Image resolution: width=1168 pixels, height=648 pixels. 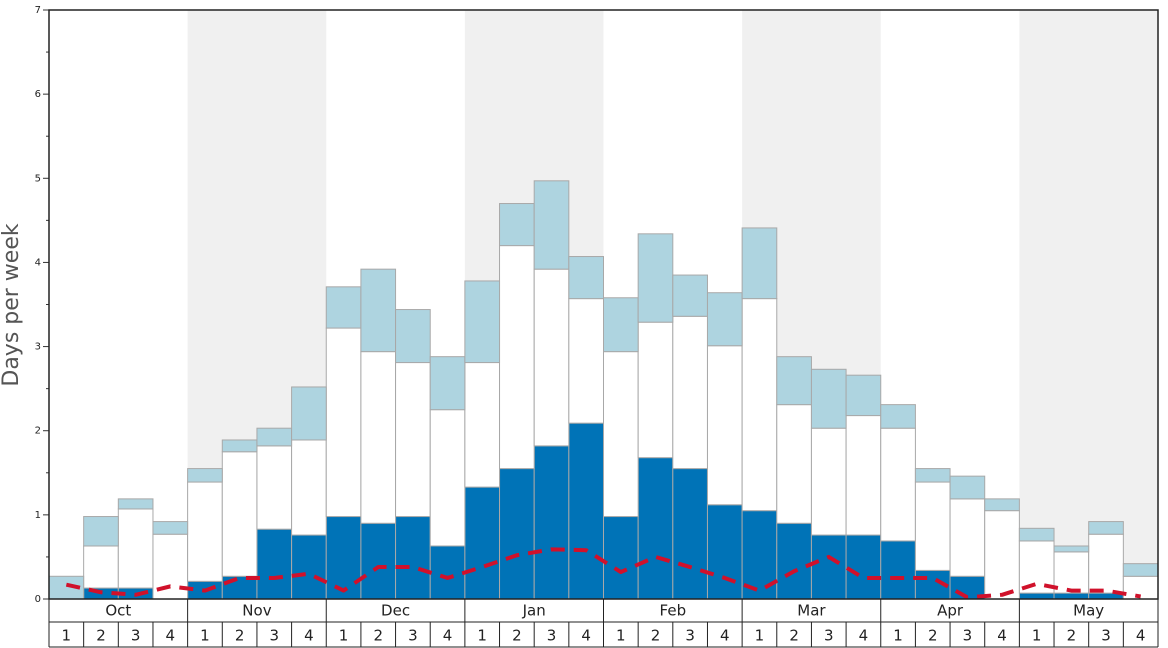 What do you see at coordinates (395, 611) in the screenshot?
I see `month-label: Dec` at bounding box center [395, 611].